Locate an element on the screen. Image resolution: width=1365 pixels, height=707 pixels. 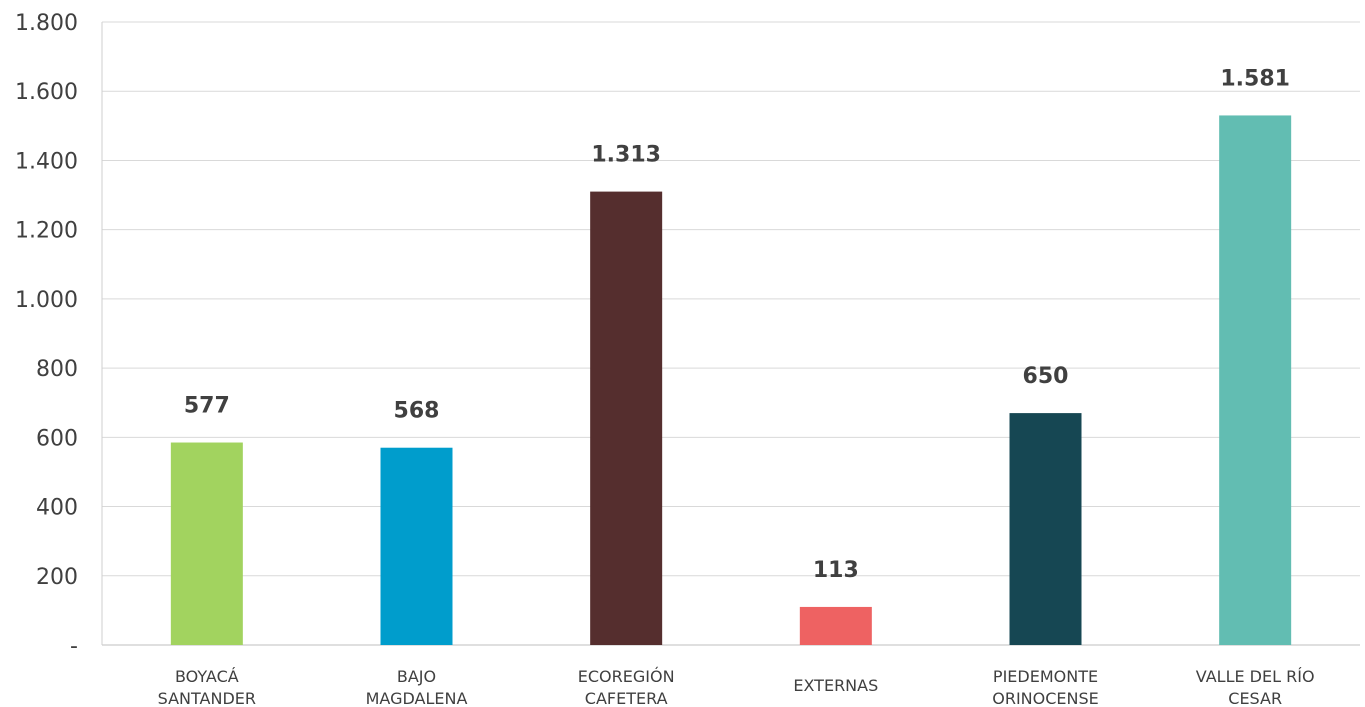
x-tick-label-line: BAJO is located at coordinates (416, 676).